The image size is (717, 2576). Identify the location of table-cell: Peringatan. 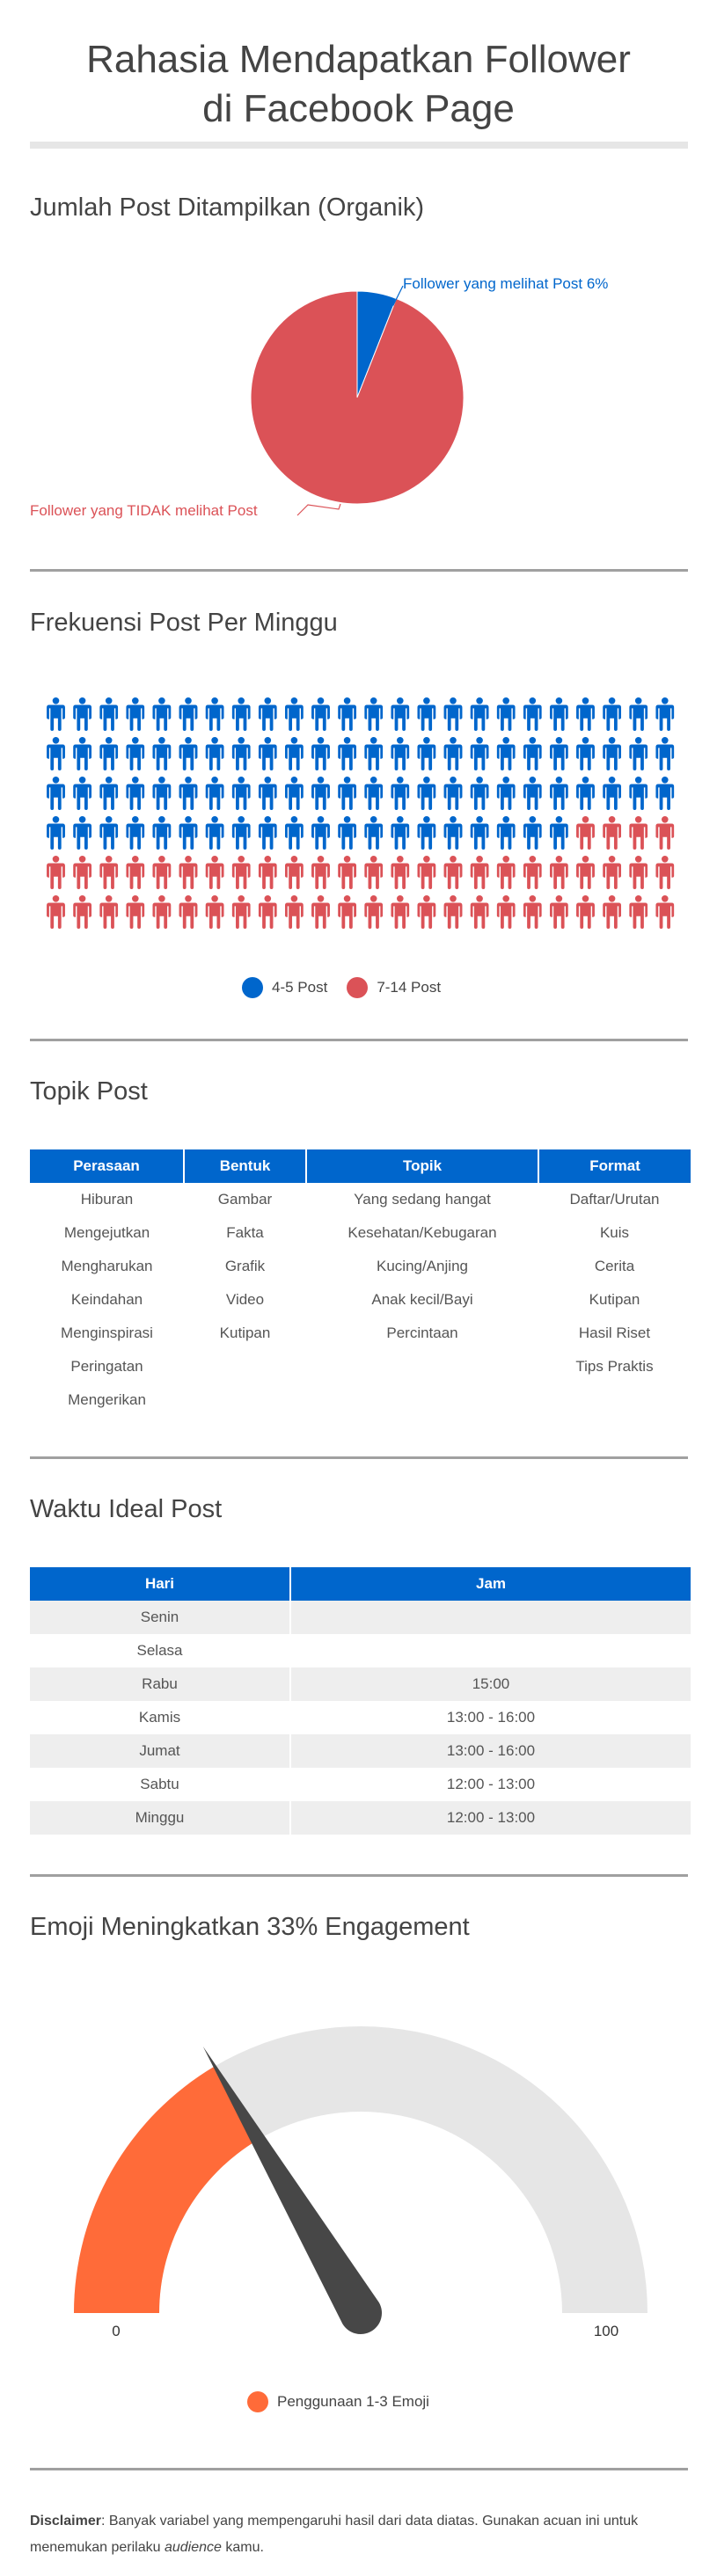
(106, 1366).